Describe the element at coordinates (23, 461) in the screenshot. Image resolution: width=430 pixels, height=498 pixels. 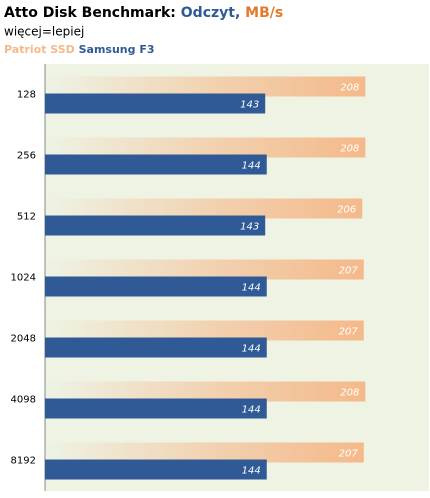
I see `y-tick-label: 8192` at that location.